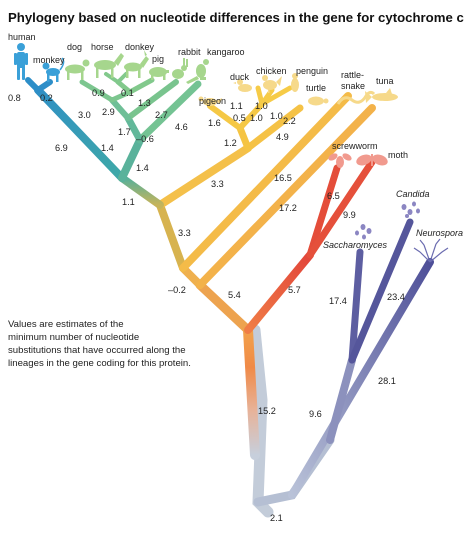 Image resolution: width=474 pixels, height=538 pixels. What do you see at coordinates (109, 65) in the screenshot?
I see `horse-icon` at bounding box center [109, 65].